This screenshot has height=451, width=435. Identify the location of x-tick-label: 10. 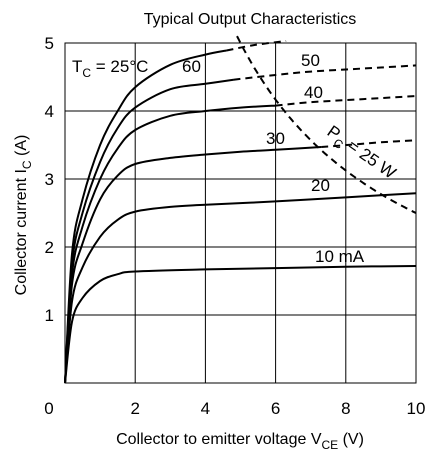
(416, 408).